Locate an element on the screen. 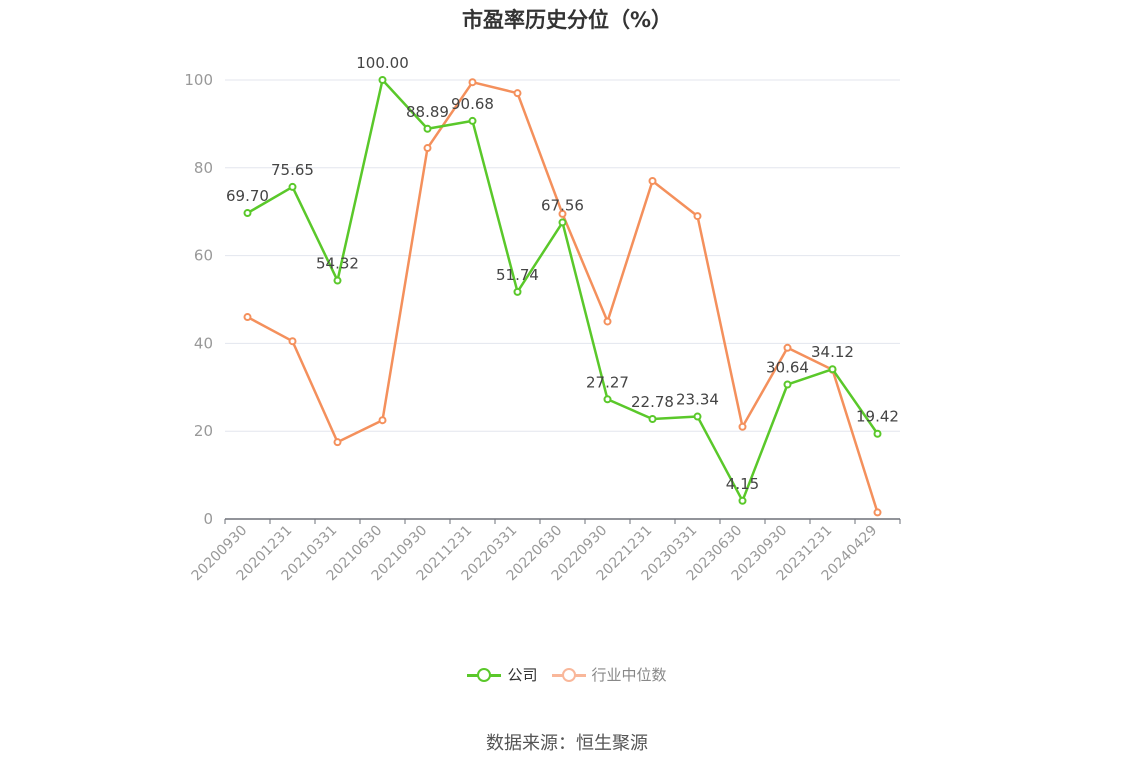  company-data-label: 22.78 is located at coordinates (652, 402).